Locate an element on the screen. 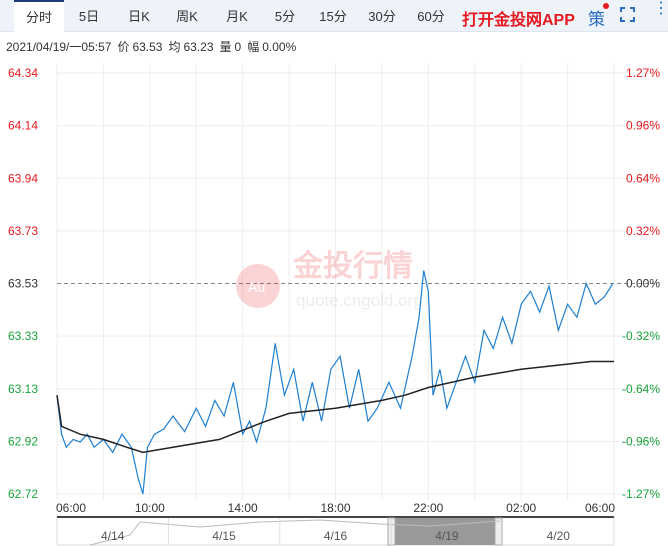 The width and height of the screenshot is (668, 546). x-tick: 14:00 is located at coordinates (243, 508).